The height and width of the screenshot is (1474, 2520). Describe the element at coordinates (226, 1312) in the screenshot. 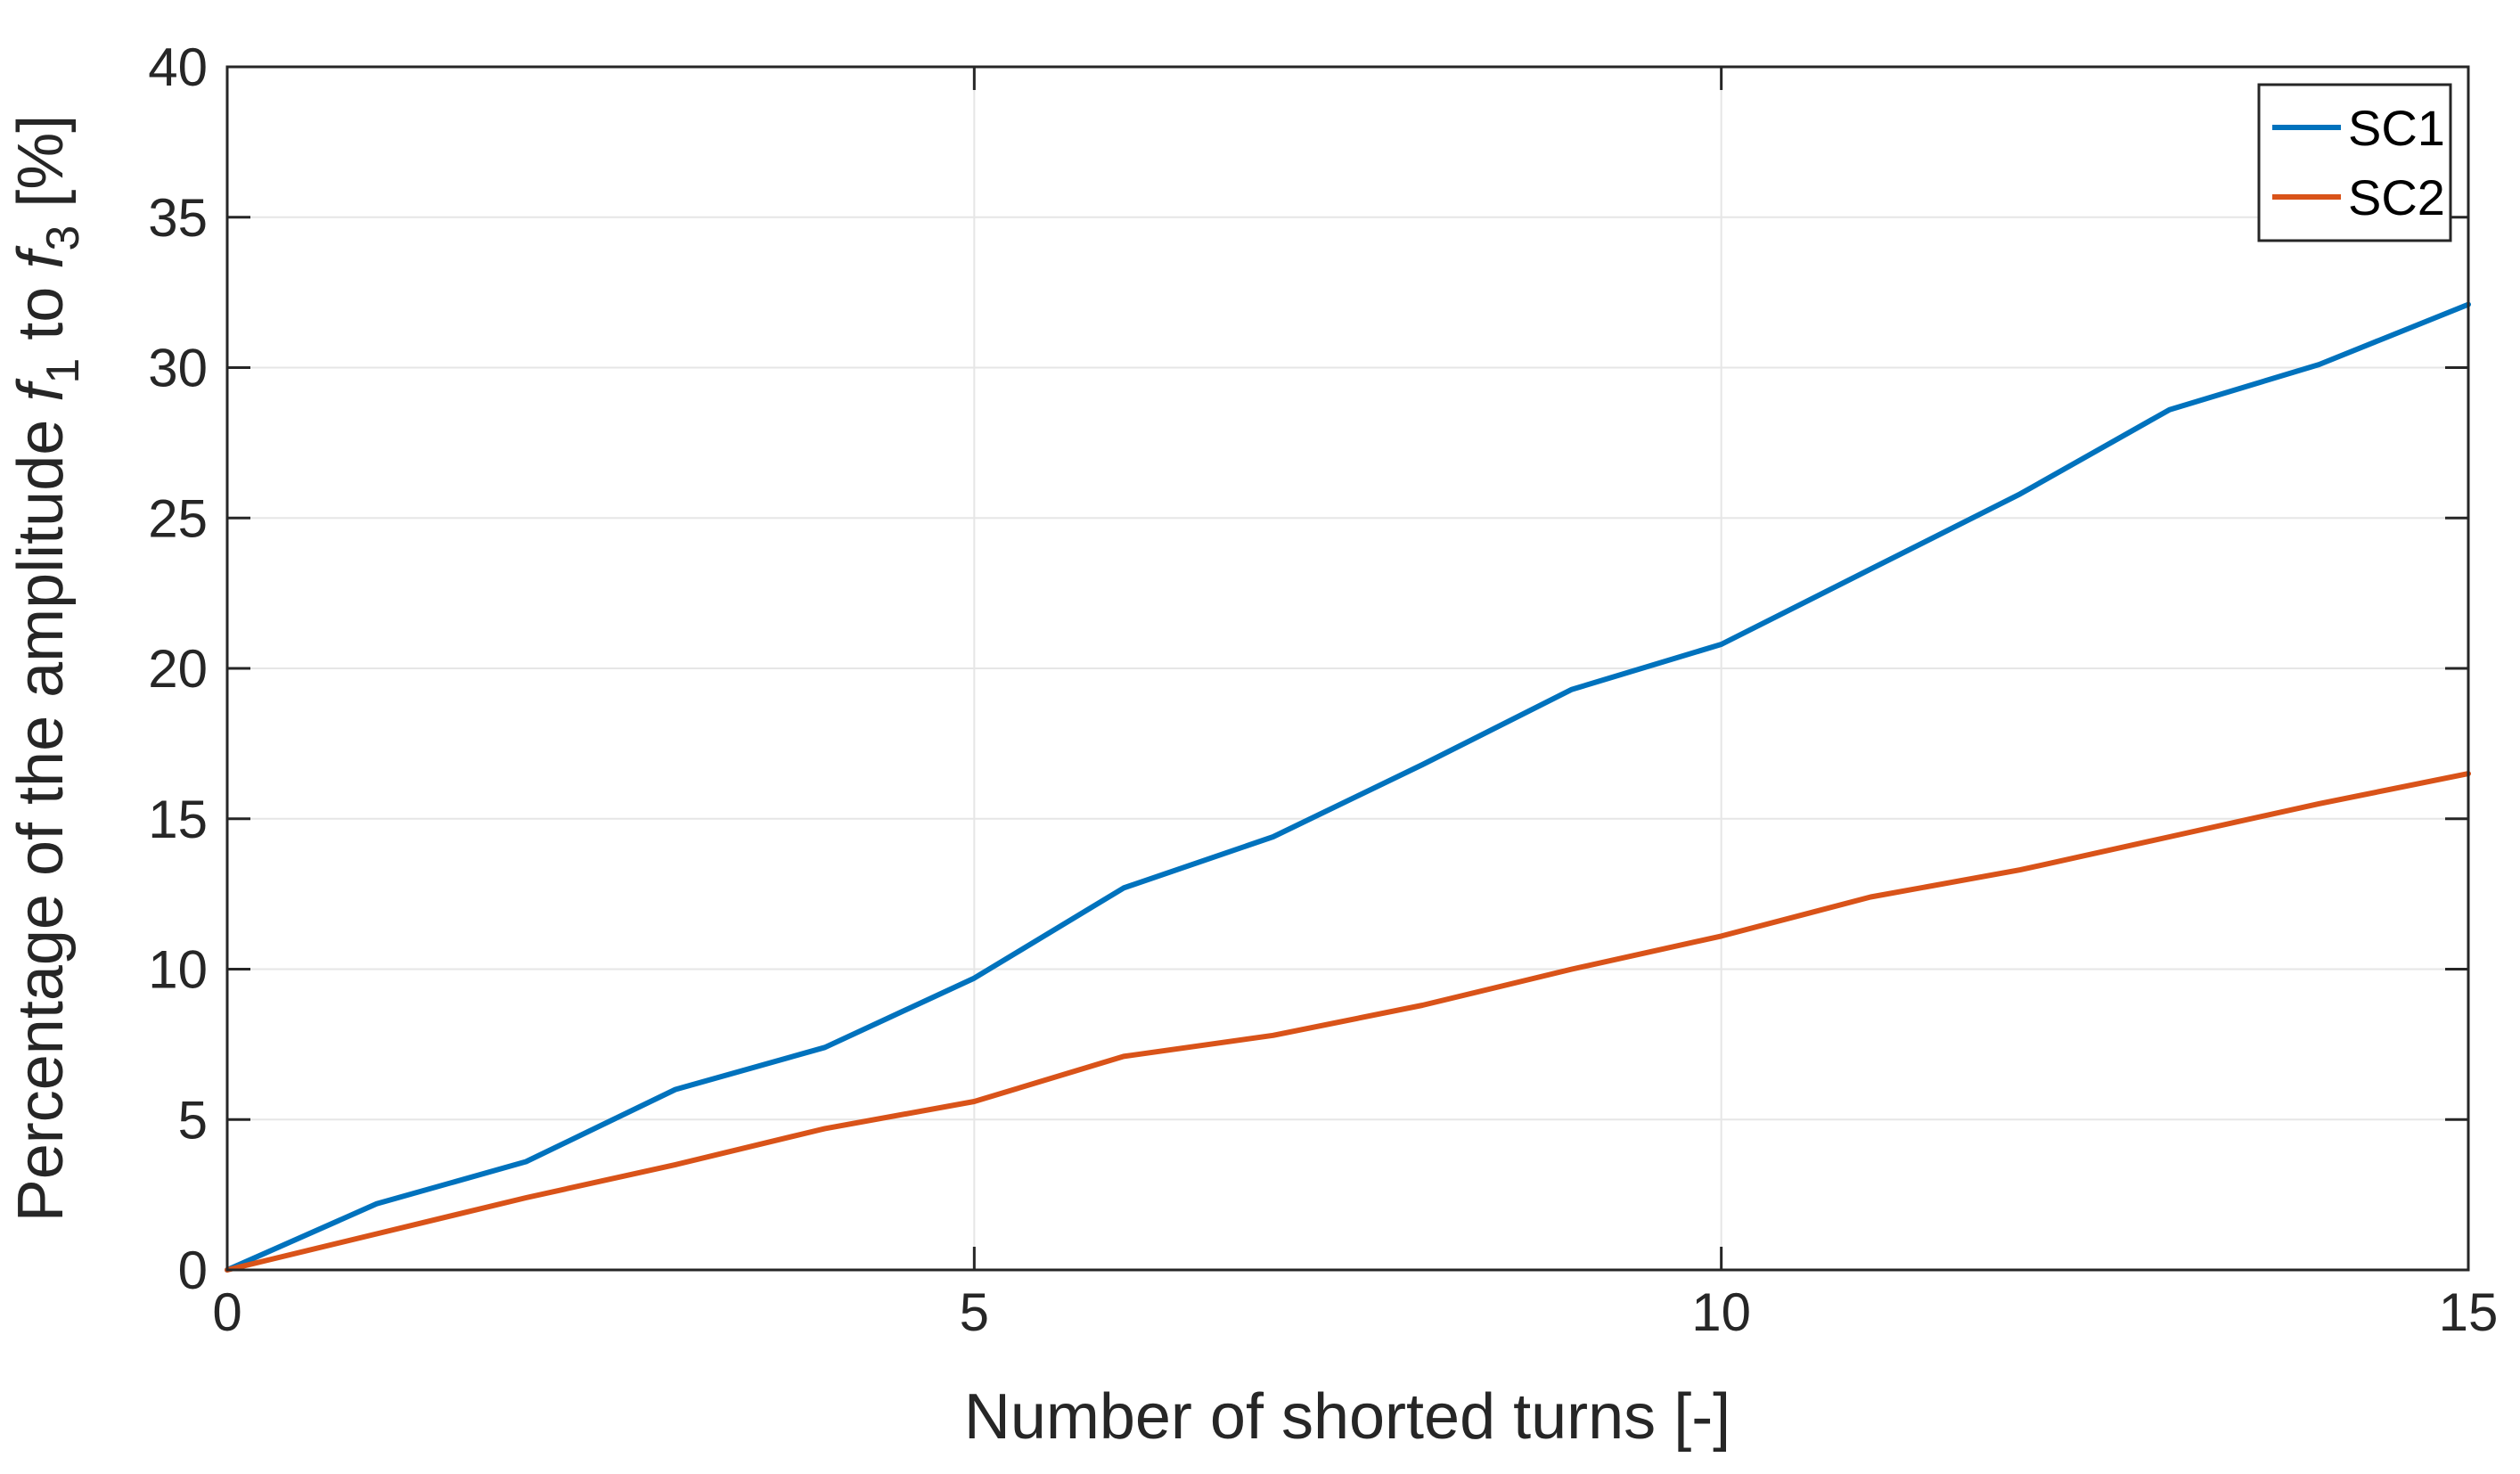

I see `x-tick-label: 0` at that location.